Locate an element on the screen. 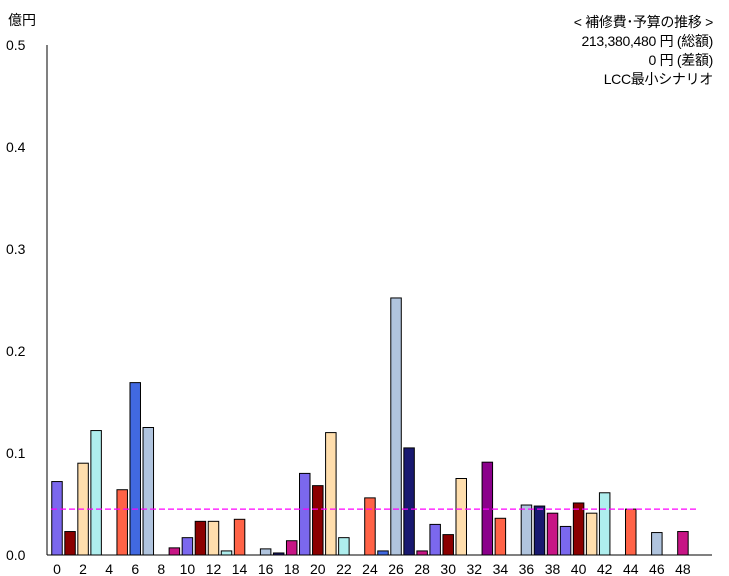  x-tick-label: 48 is located at coordinates (683, 568).